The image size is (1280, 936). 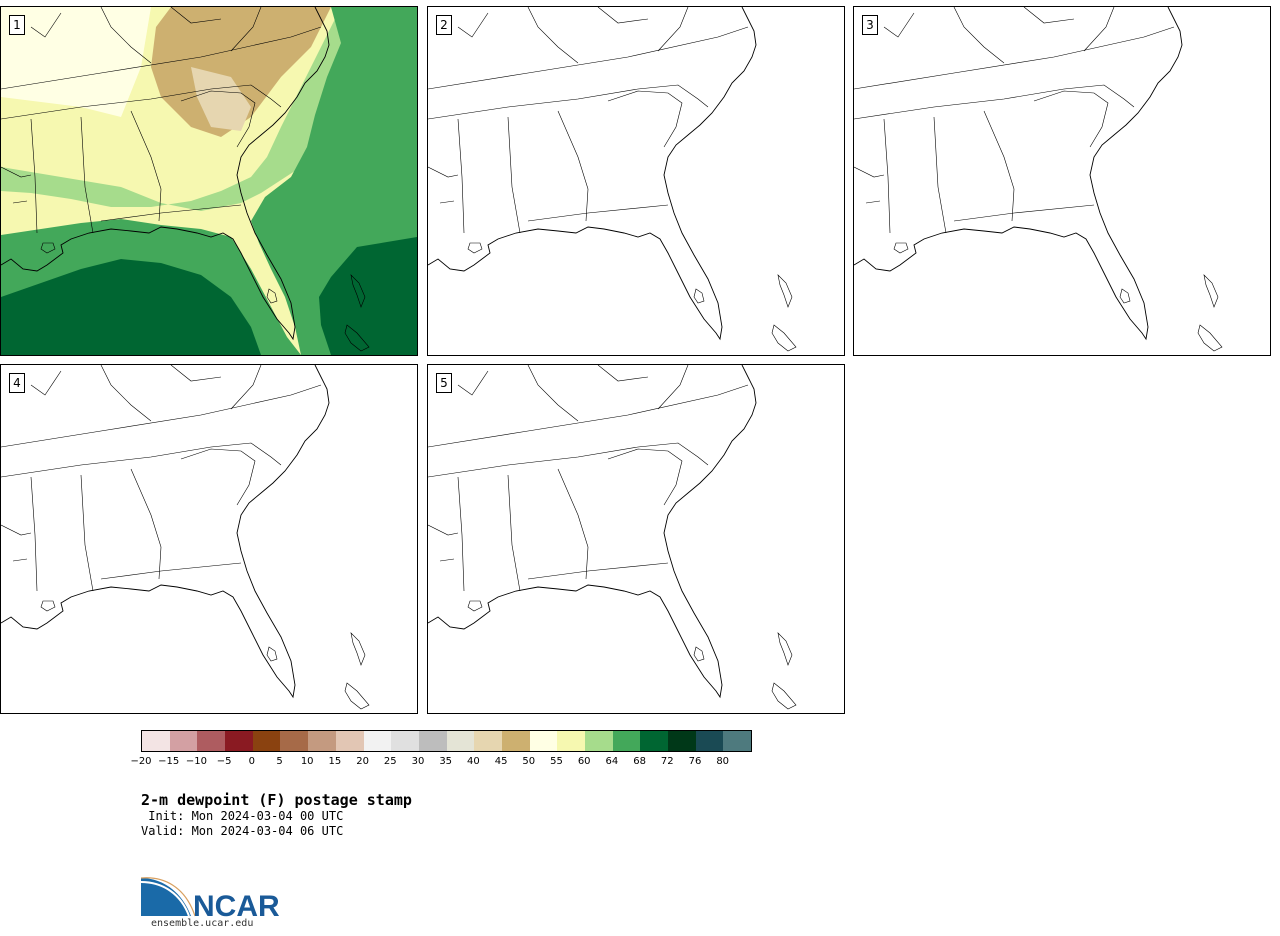 I want to click on panel-number-3: 3, so click(x=870, y=25).